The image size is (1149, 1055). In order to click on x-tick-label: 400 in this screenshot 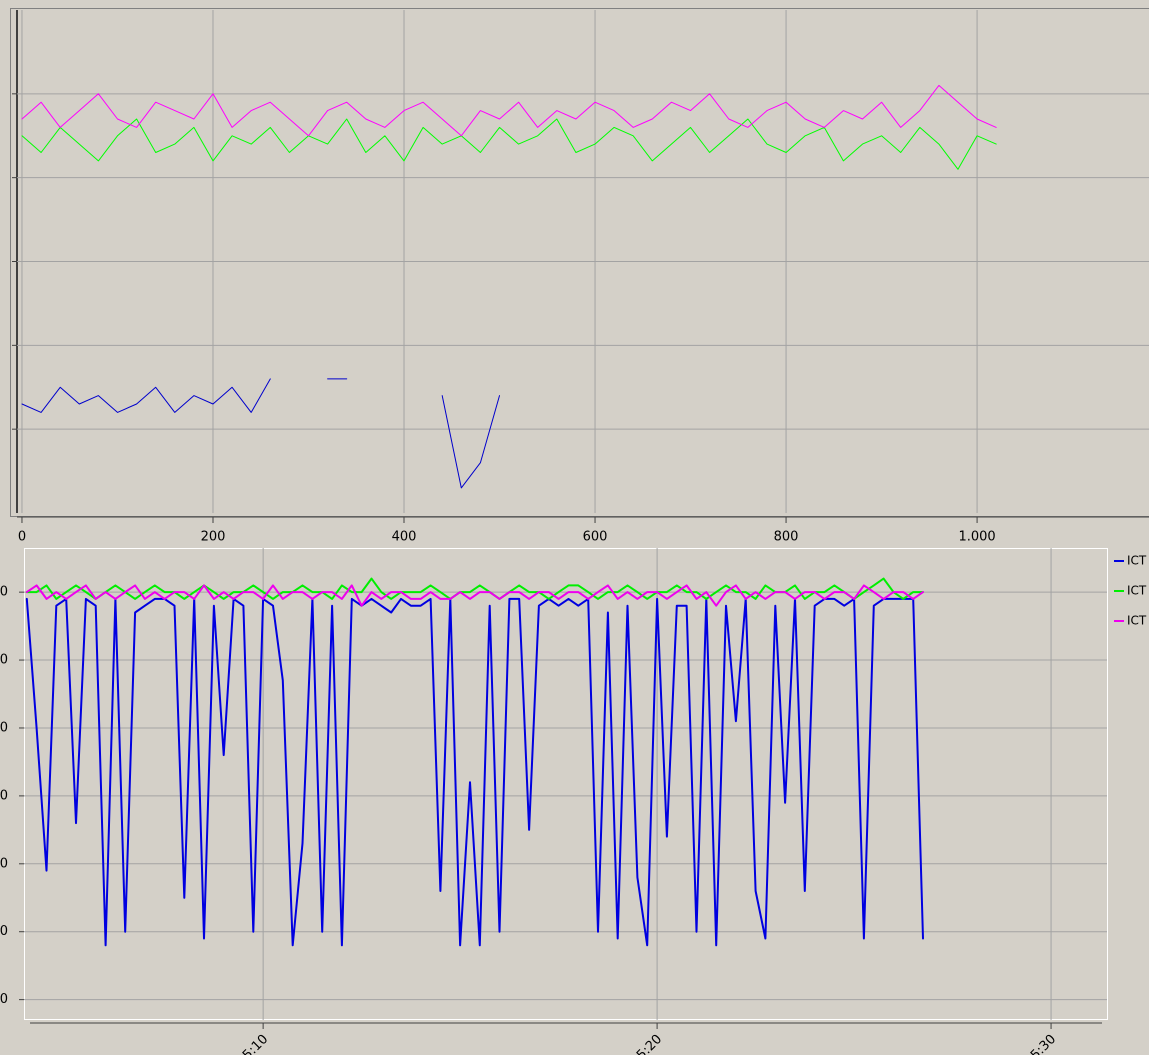, I will do `click(404, 537)`.